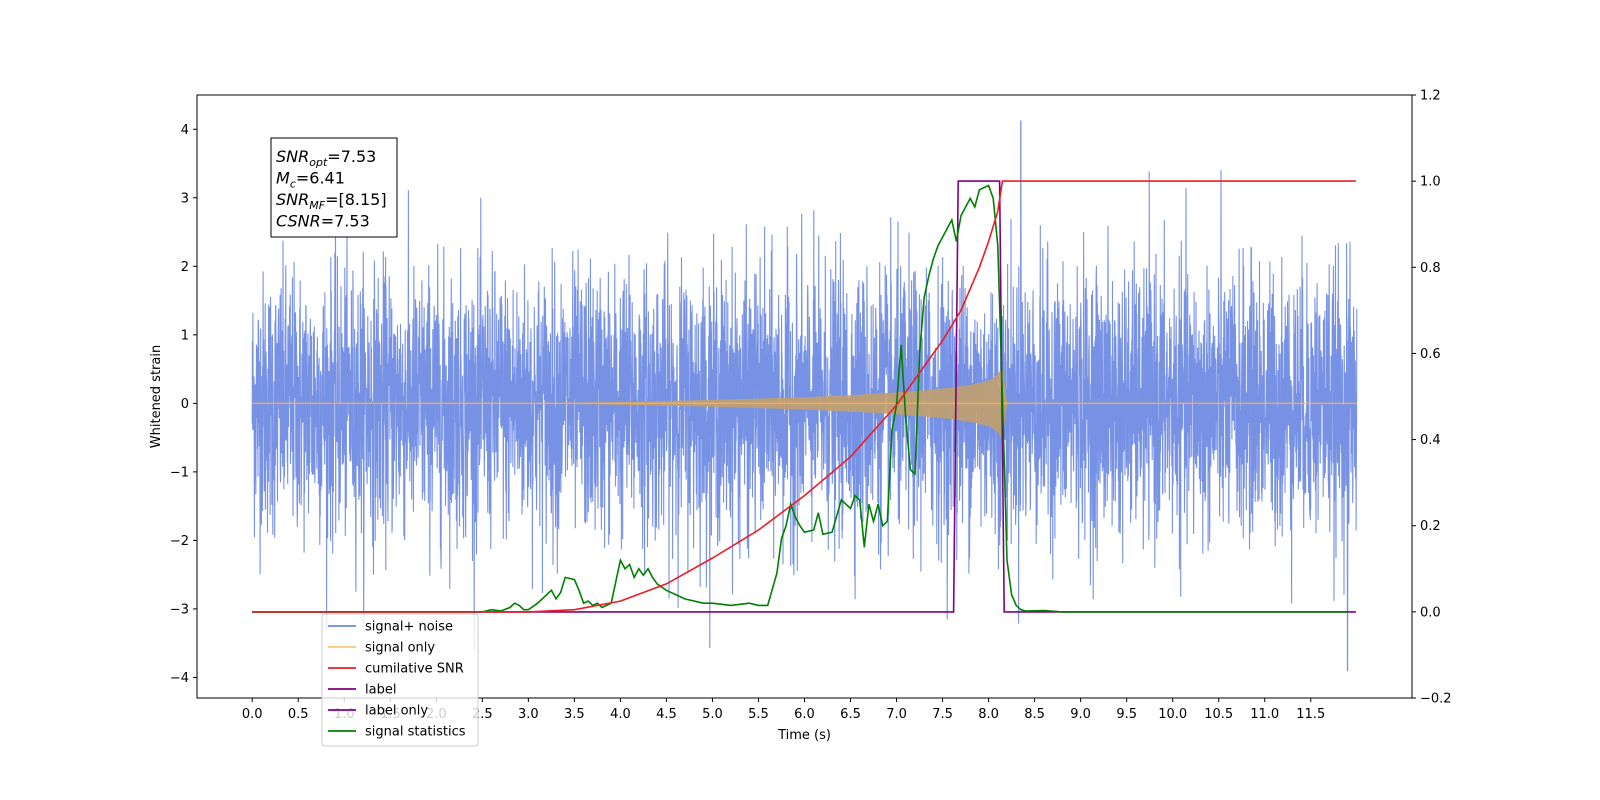  What do you see at coordinates (1430, 182) in the screenshot?
I see `y2-tick-label: 1.0` at bounding box center [1430, 182].